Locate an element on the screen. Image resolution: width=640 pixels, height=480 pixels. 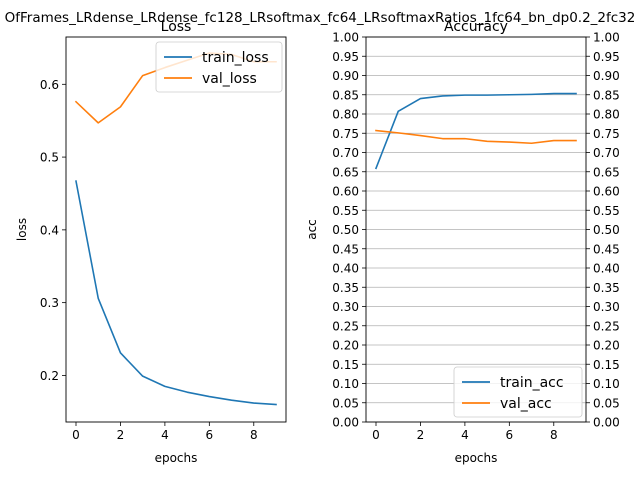
y-right-tick-label: 0.05 is located at coordinates (606, 403).